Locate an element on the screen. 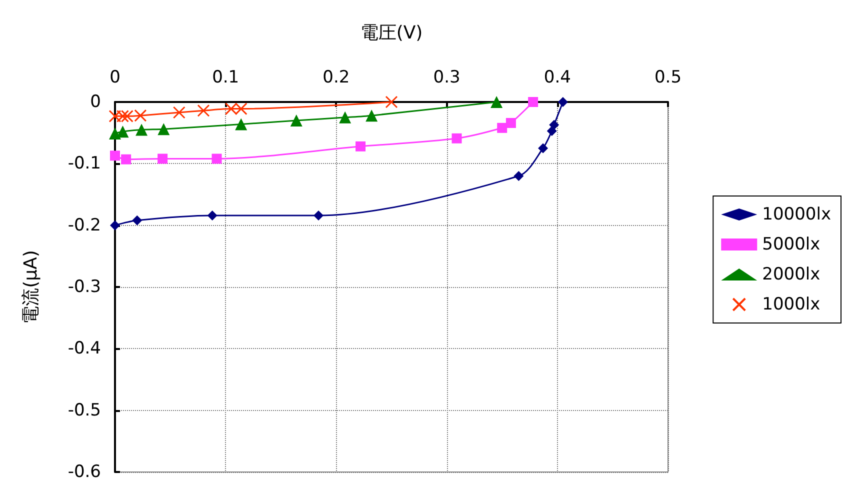  y-tick-label: -0.2 is located at coordinates (84, 225).